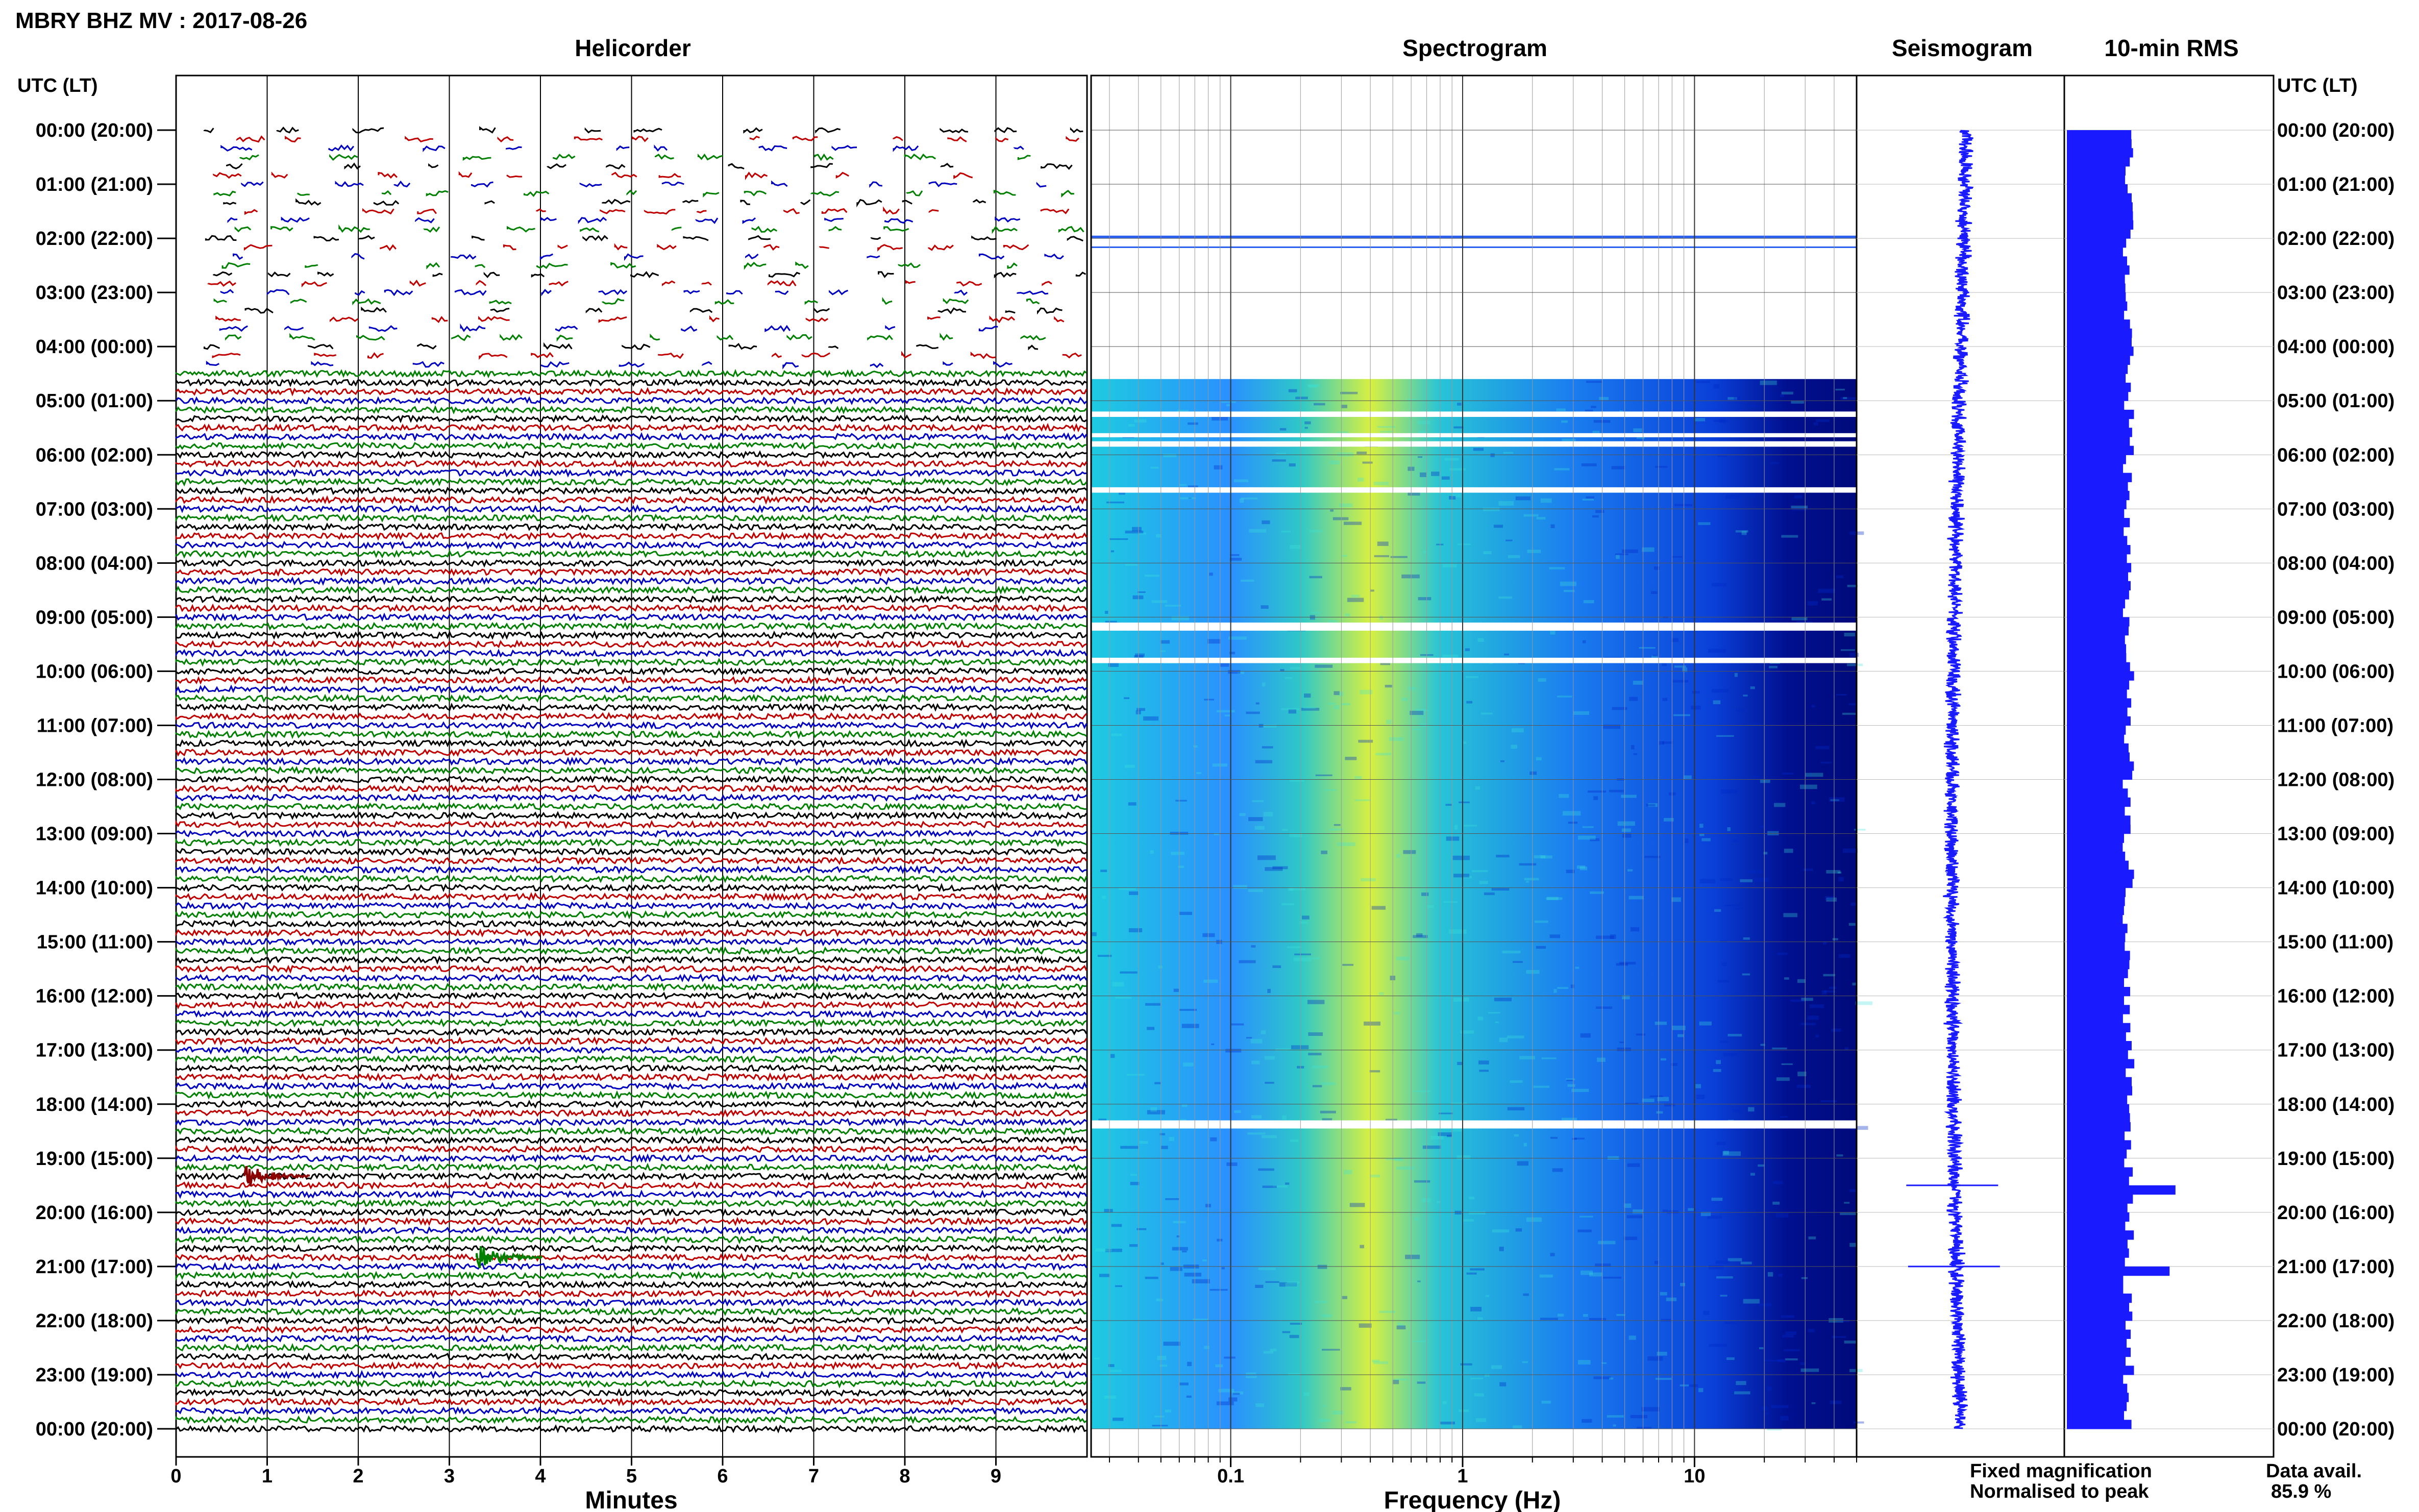  I want to click on left-time-label: 09:00 (05:00), so click(94, 617).